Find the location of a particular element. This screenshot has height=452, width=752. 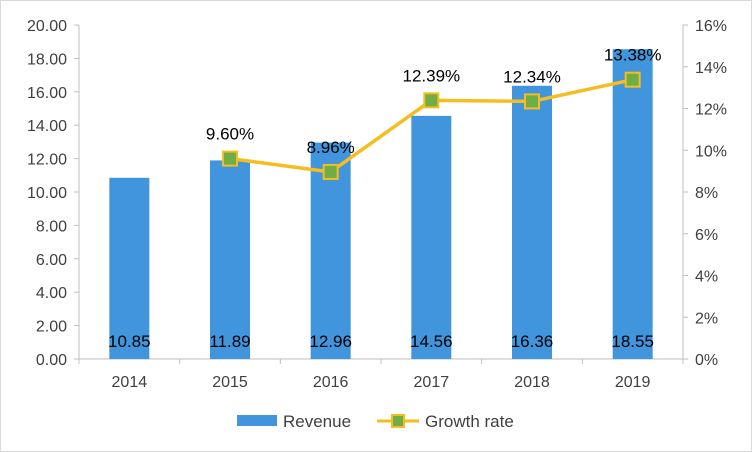

legend-label-growth-rate: Growth rate is located at coordinates (469, 421).